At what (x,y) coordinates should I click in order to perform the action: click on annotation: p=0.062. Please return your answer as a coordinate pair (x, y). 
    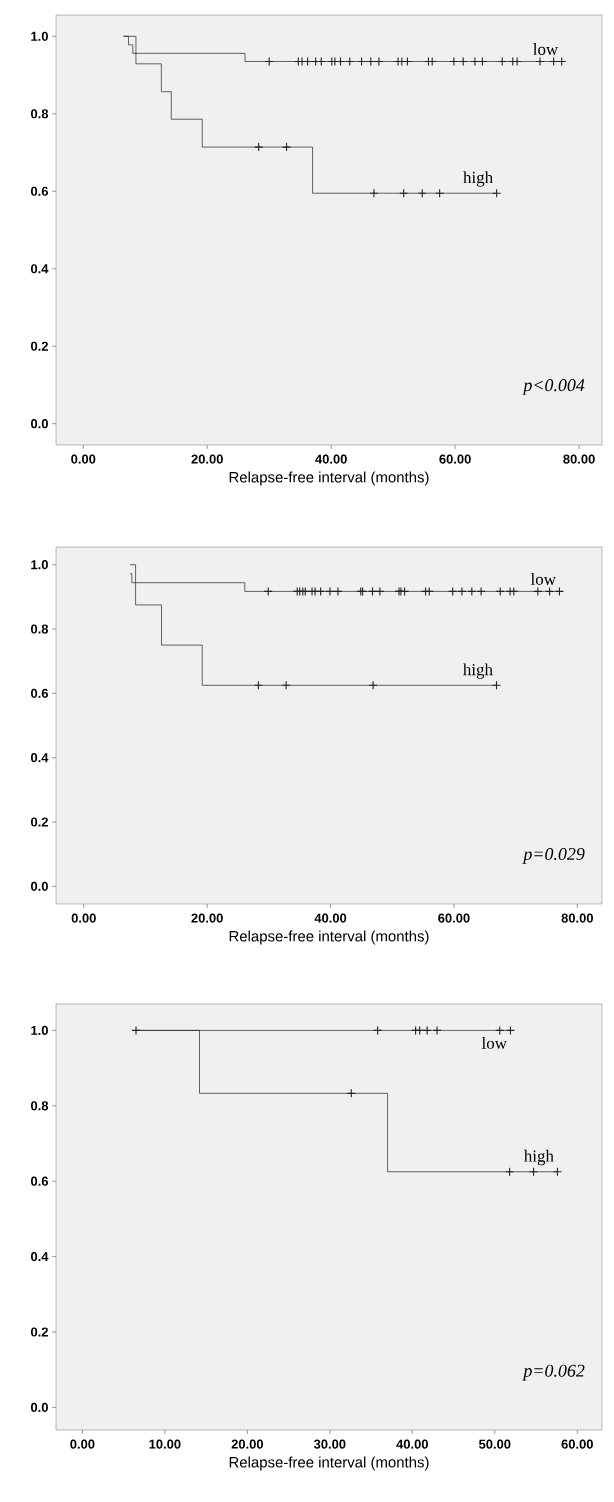
    Looking at the image, I should click on (553, 1372).